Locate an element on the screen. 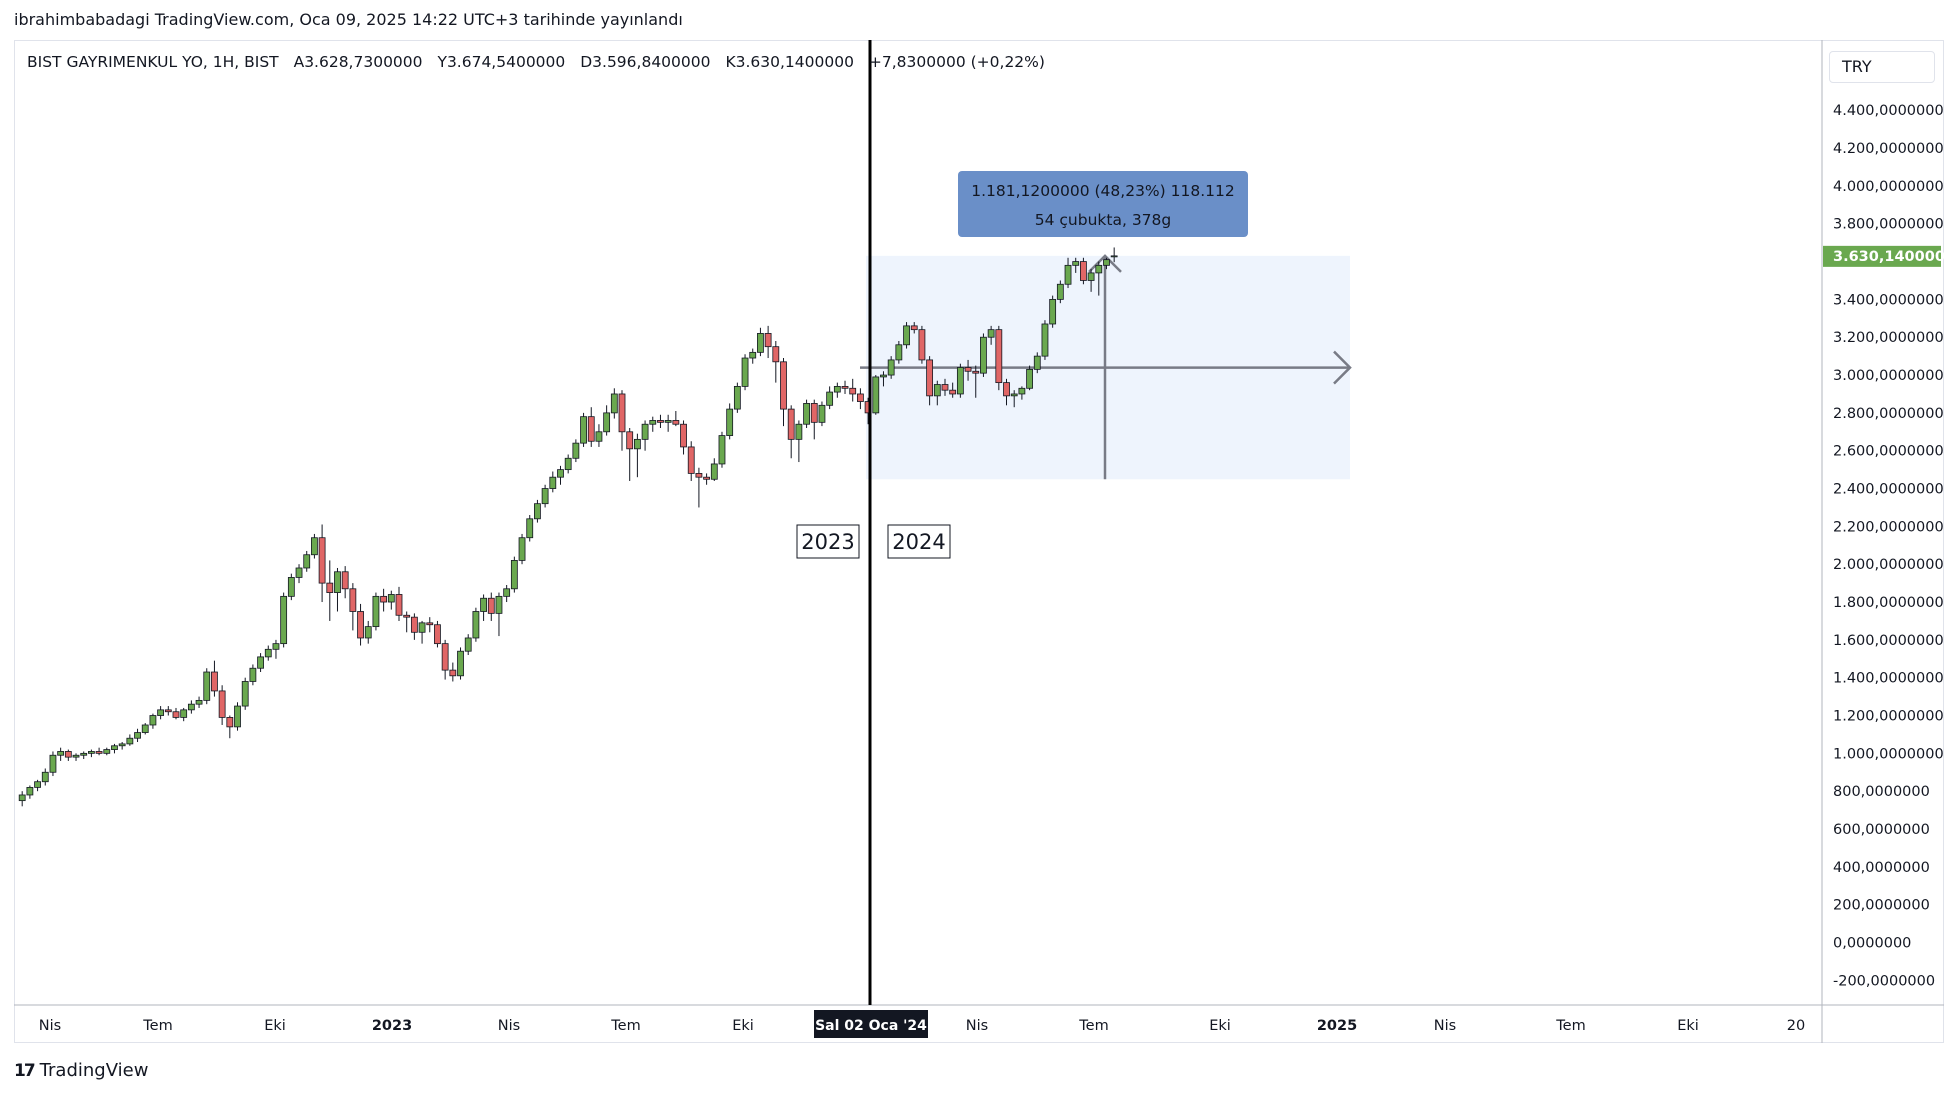 The height and width of the screenshot is (1095, 1953). measure-up-arrow is located at coordinates (1105, 263).